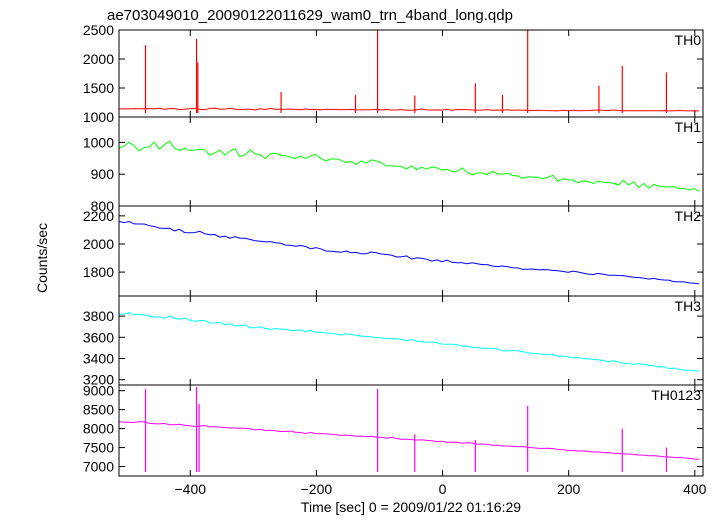 The width and height of the screenshot is (723, 521). What do you see at coordinates (98, 391) in the screenshot?
I see `y-tick-label-th0123: 9000` at bounding box center [98, 391].